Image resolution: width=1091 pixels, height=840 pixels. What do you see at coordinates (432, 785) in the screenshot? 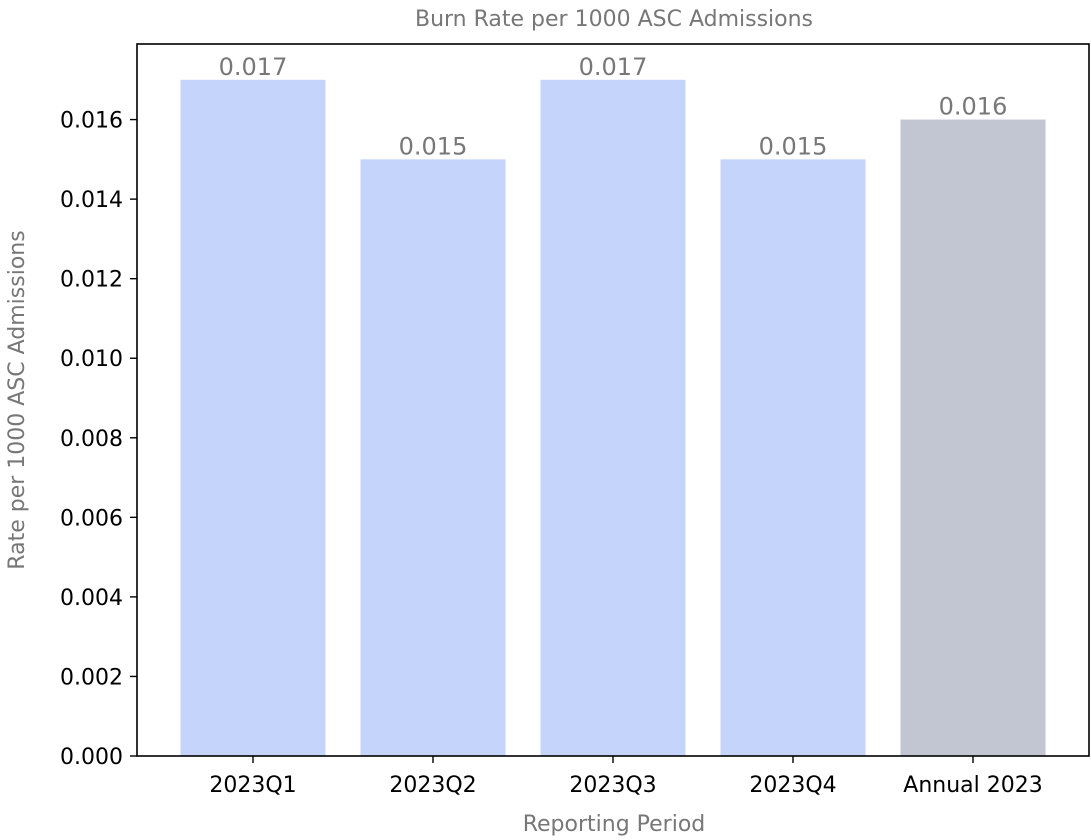
I see `x-tick-label-2: 2023Q2` at bounding box center [432, 785].